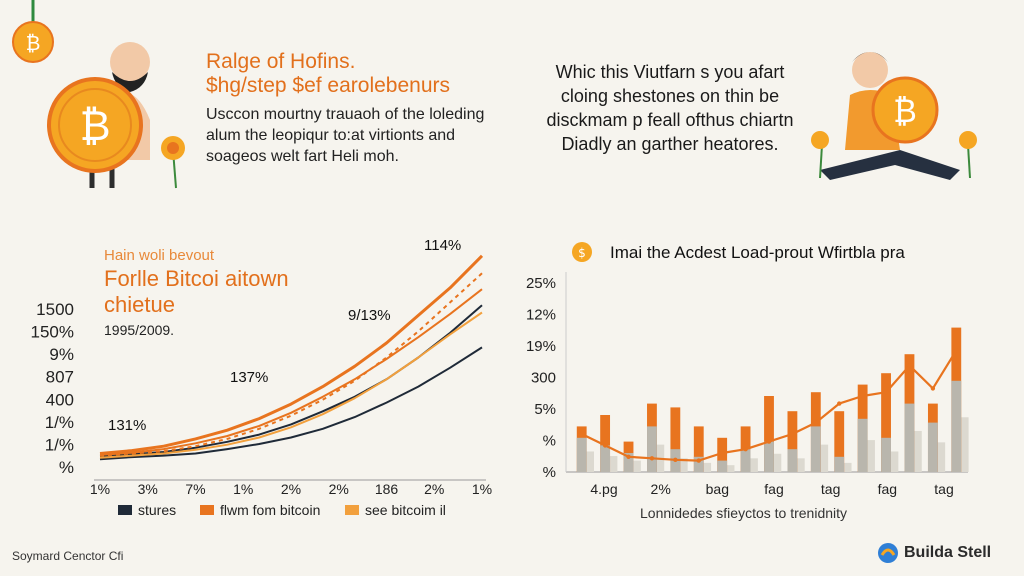 The image size is (1024, 576). Describe the element at coordinates (948, 552) in the screenshot. I see `brand-name: Builda Stell` at that location.